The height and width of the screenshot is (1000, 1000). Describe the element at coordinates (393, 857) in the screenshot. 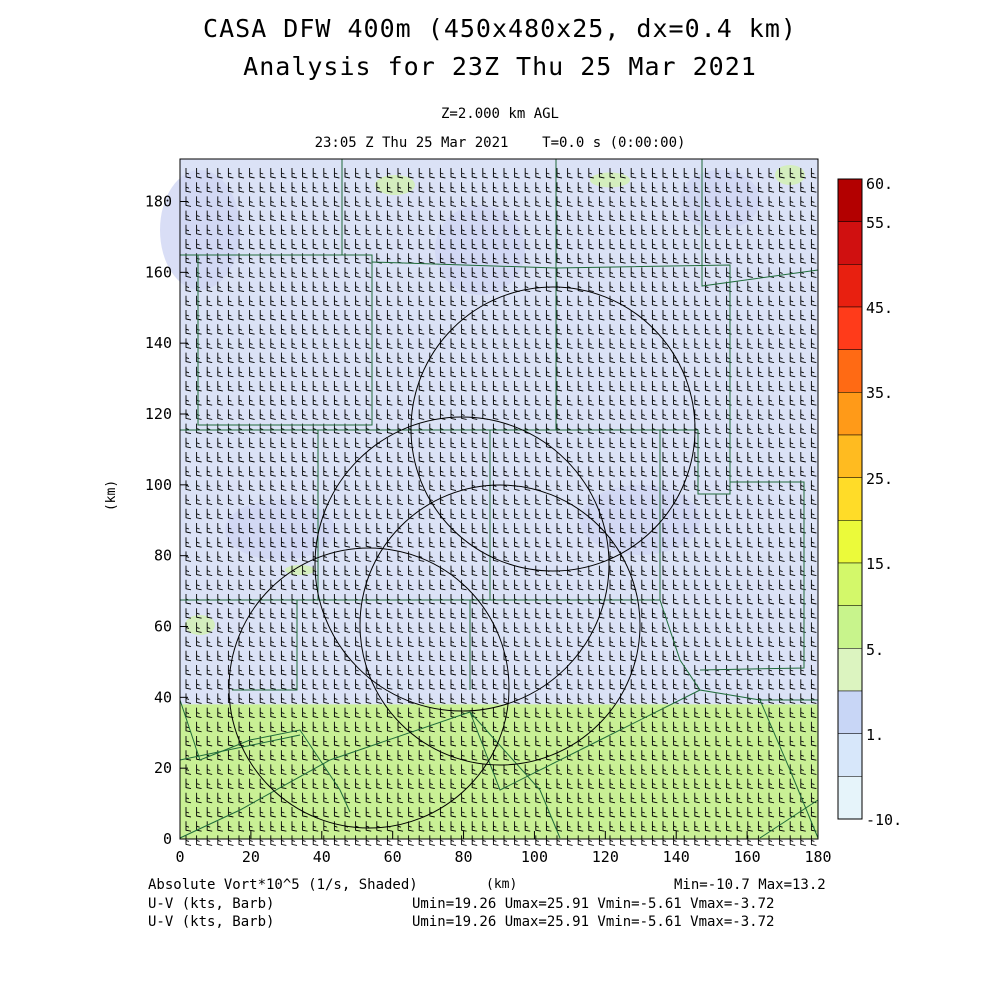

I see `x-tick-label: 60` at that location.